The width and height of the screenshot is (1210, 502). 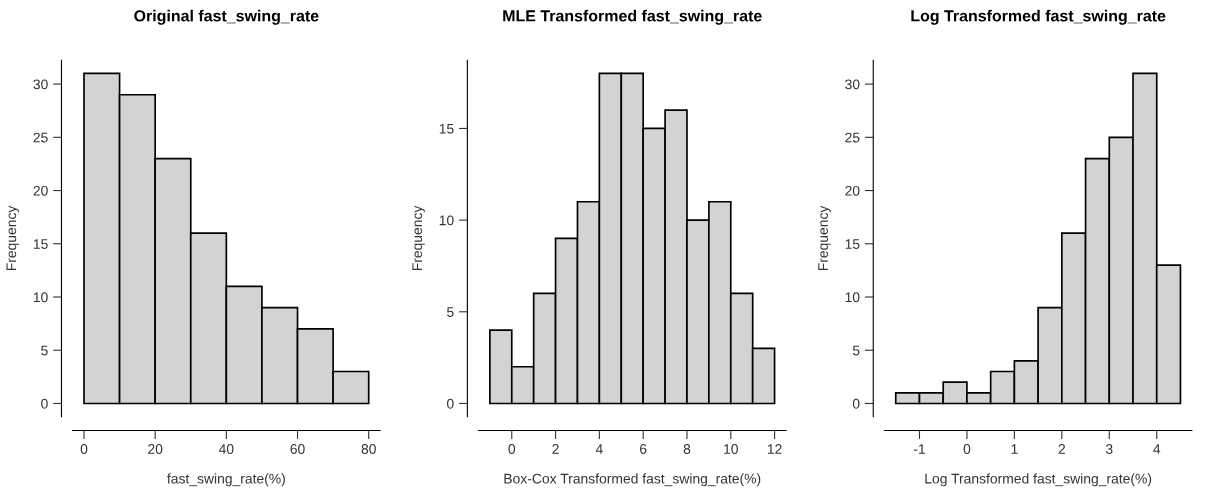 What do you see at coordinates (643, 449) in the screenshot?
I see `x-tick-label: 6` at bounding box center [643, 449].